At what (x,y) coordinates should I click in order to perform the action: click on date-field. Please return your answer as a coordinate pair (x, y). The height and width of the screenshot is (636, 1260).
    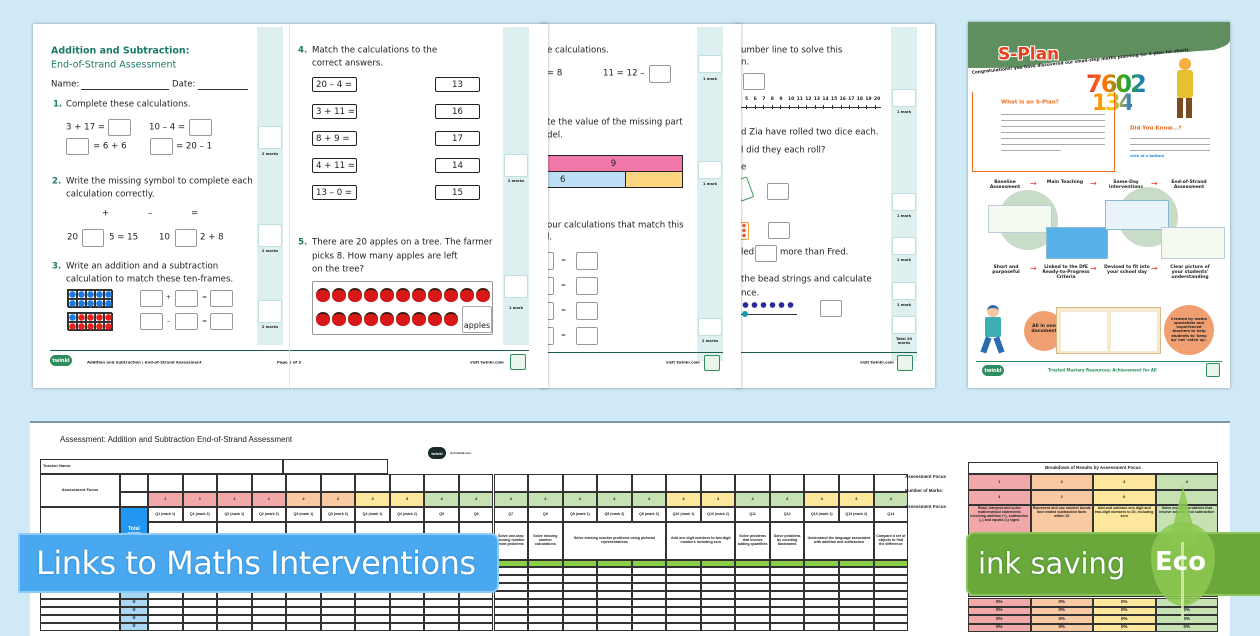
    Looking at the image, I should click on (223, 89).